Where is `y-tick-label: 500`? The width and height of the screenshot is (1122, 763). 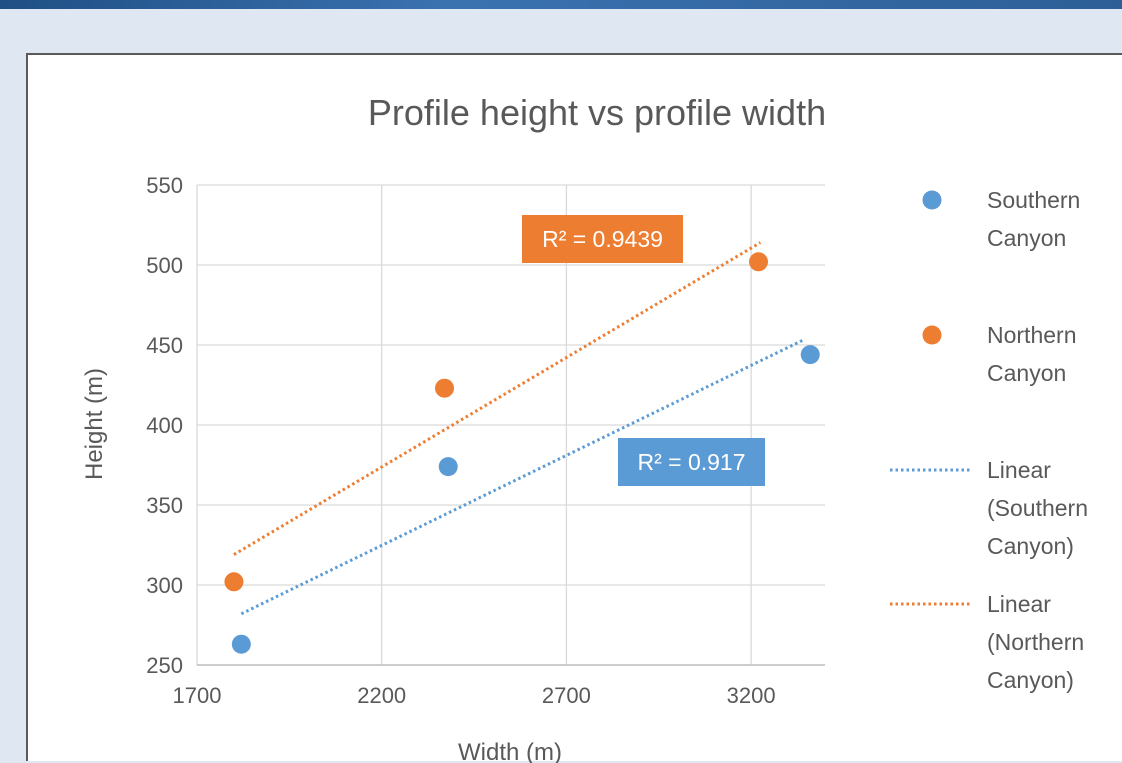
y-tick-label: 500 is located at coordinates (164, 265).